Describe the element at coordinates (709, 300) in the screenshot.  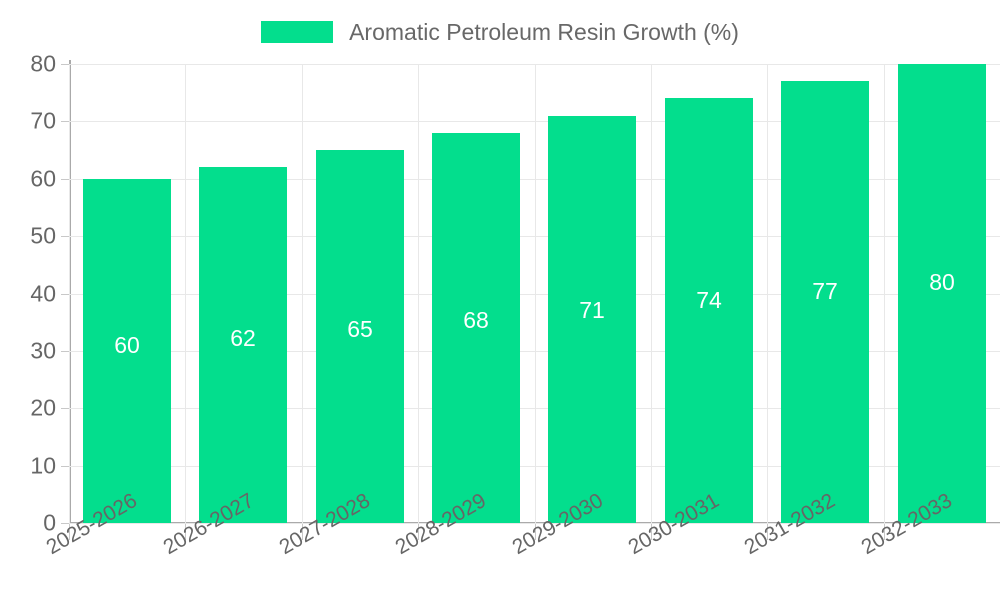
I see `bar-value-label: 74` at that location.